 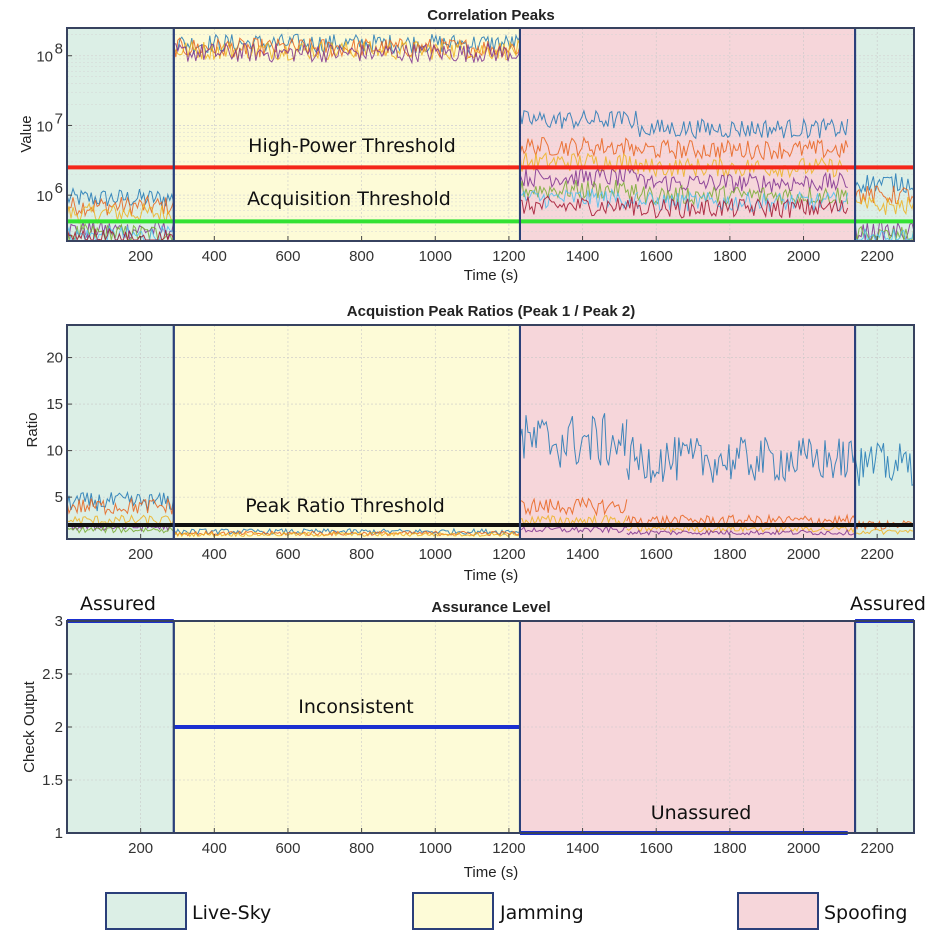 I want to click on legend-label-jamming: Jamming, so click(x=541, y=913).